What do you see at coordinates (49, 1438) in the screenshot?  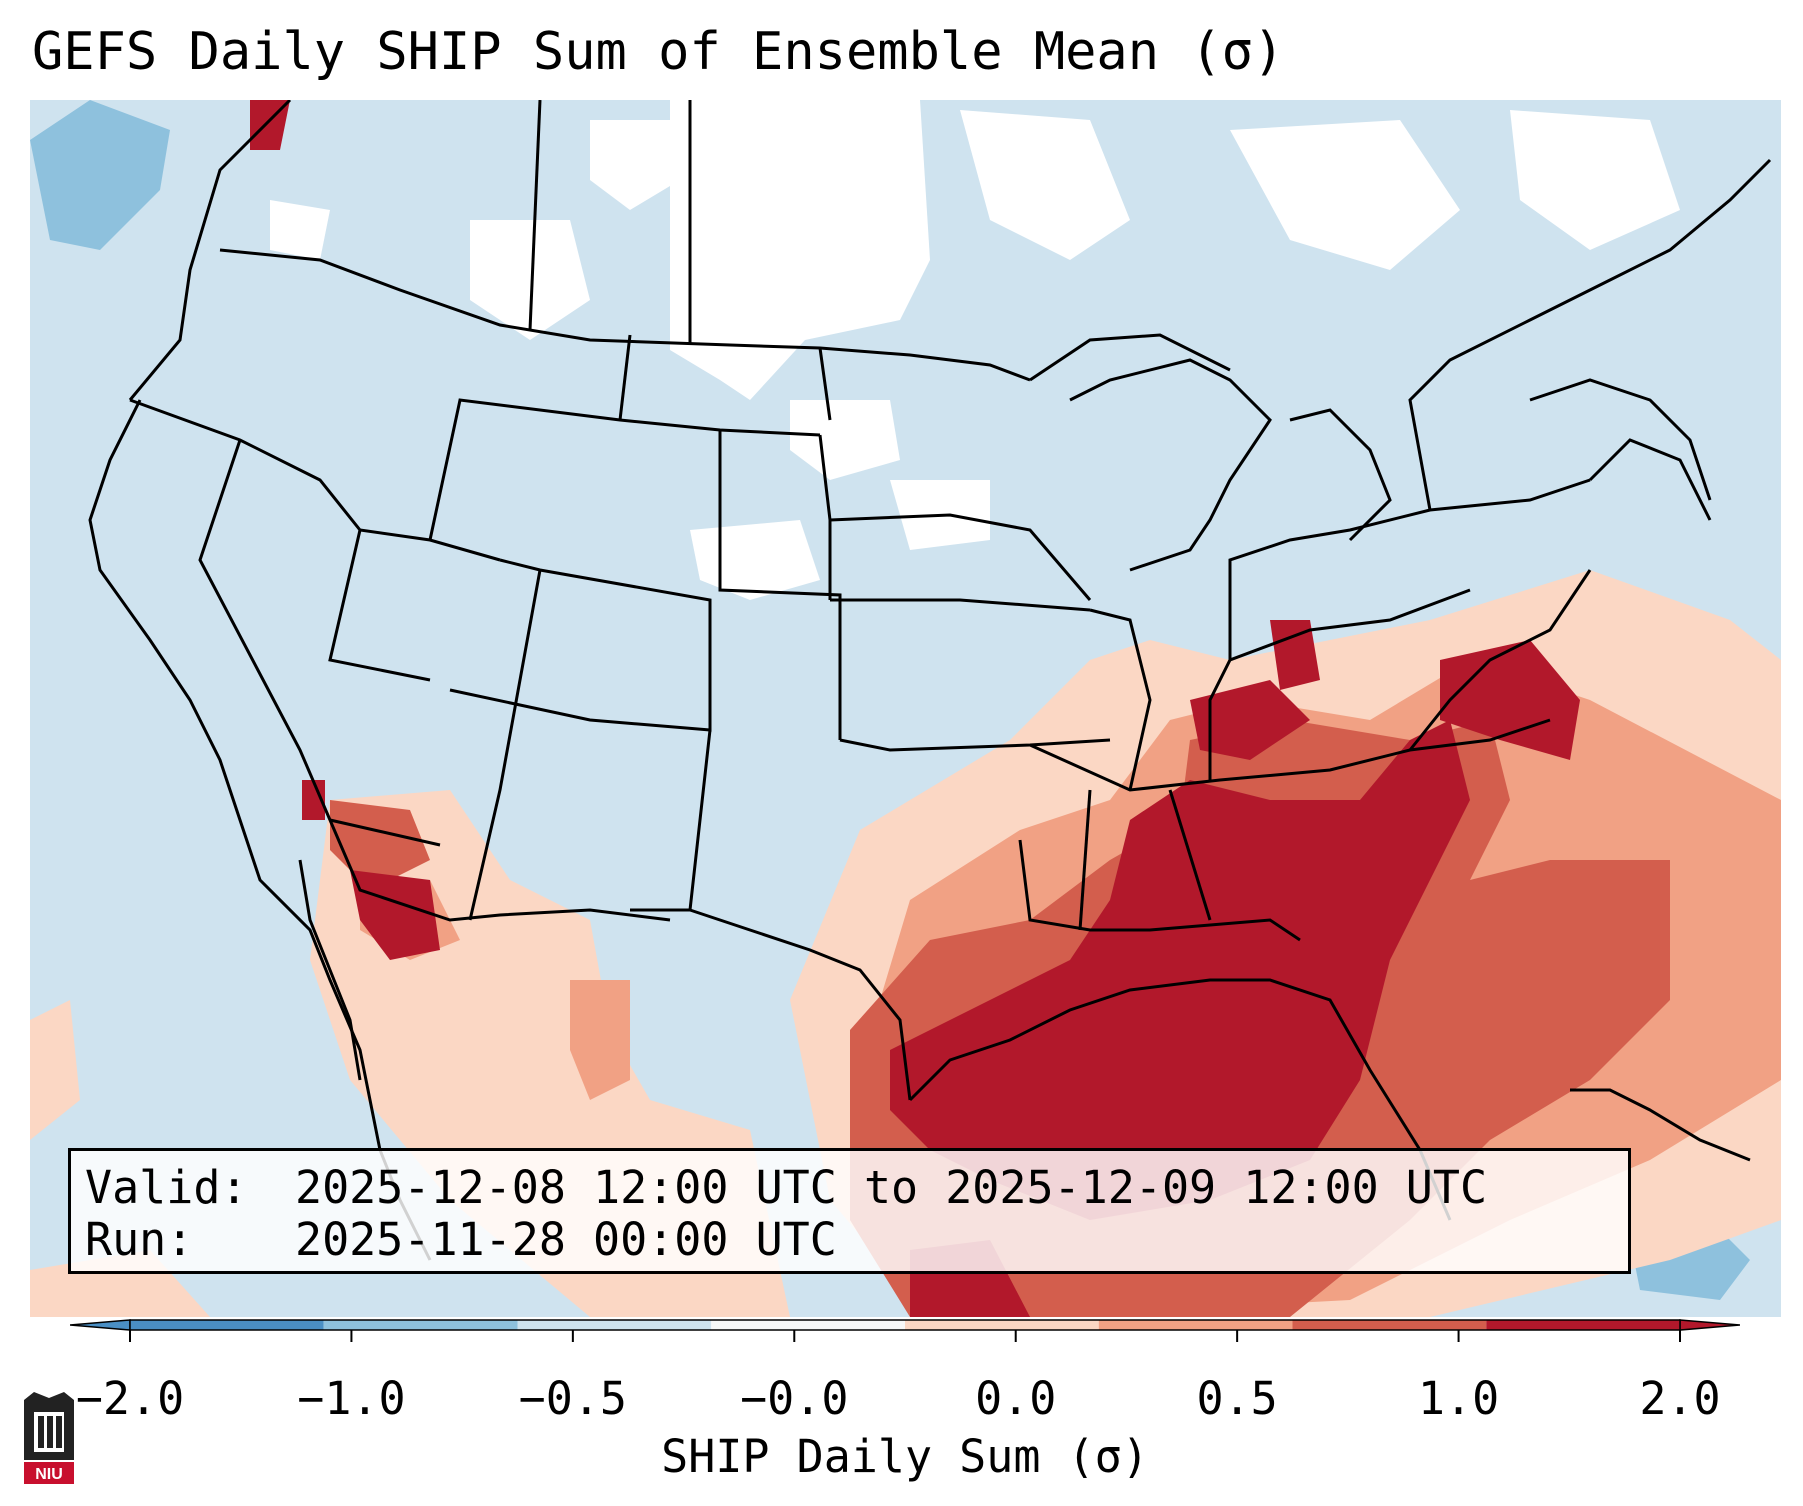 I see `niu-logo: NIU` at bounding box center [49, 1438].